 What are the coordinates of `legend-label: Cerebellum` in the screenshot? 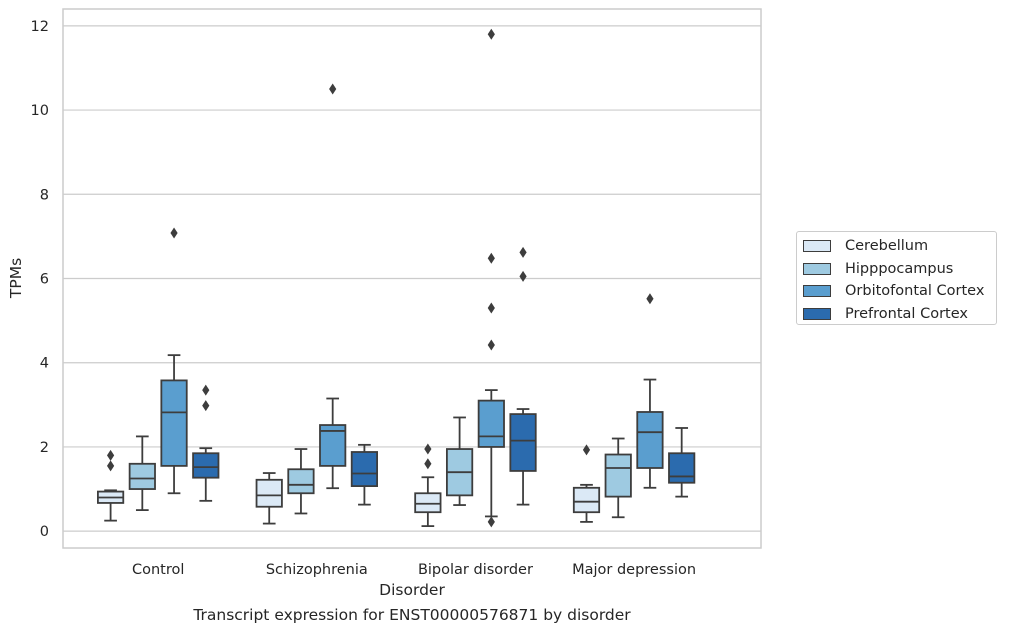 It's located at (887, 246).